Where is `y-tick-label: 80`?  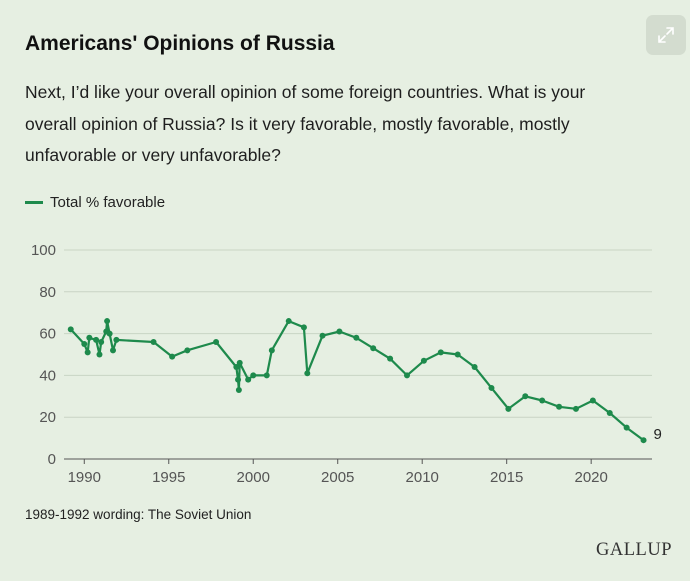
y-tick-label: 80 is located at coordinates (47, 292).